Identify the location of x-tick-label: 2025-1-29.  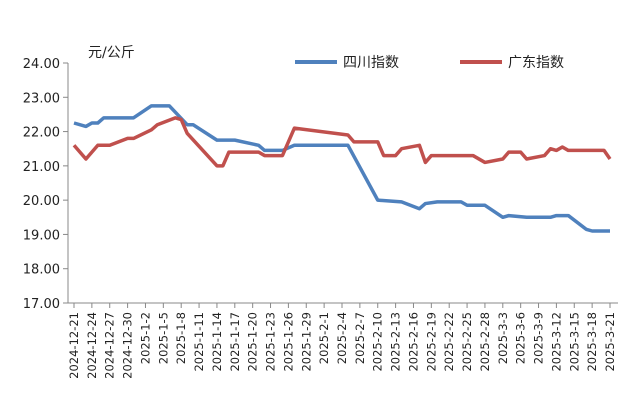
(306, 342).